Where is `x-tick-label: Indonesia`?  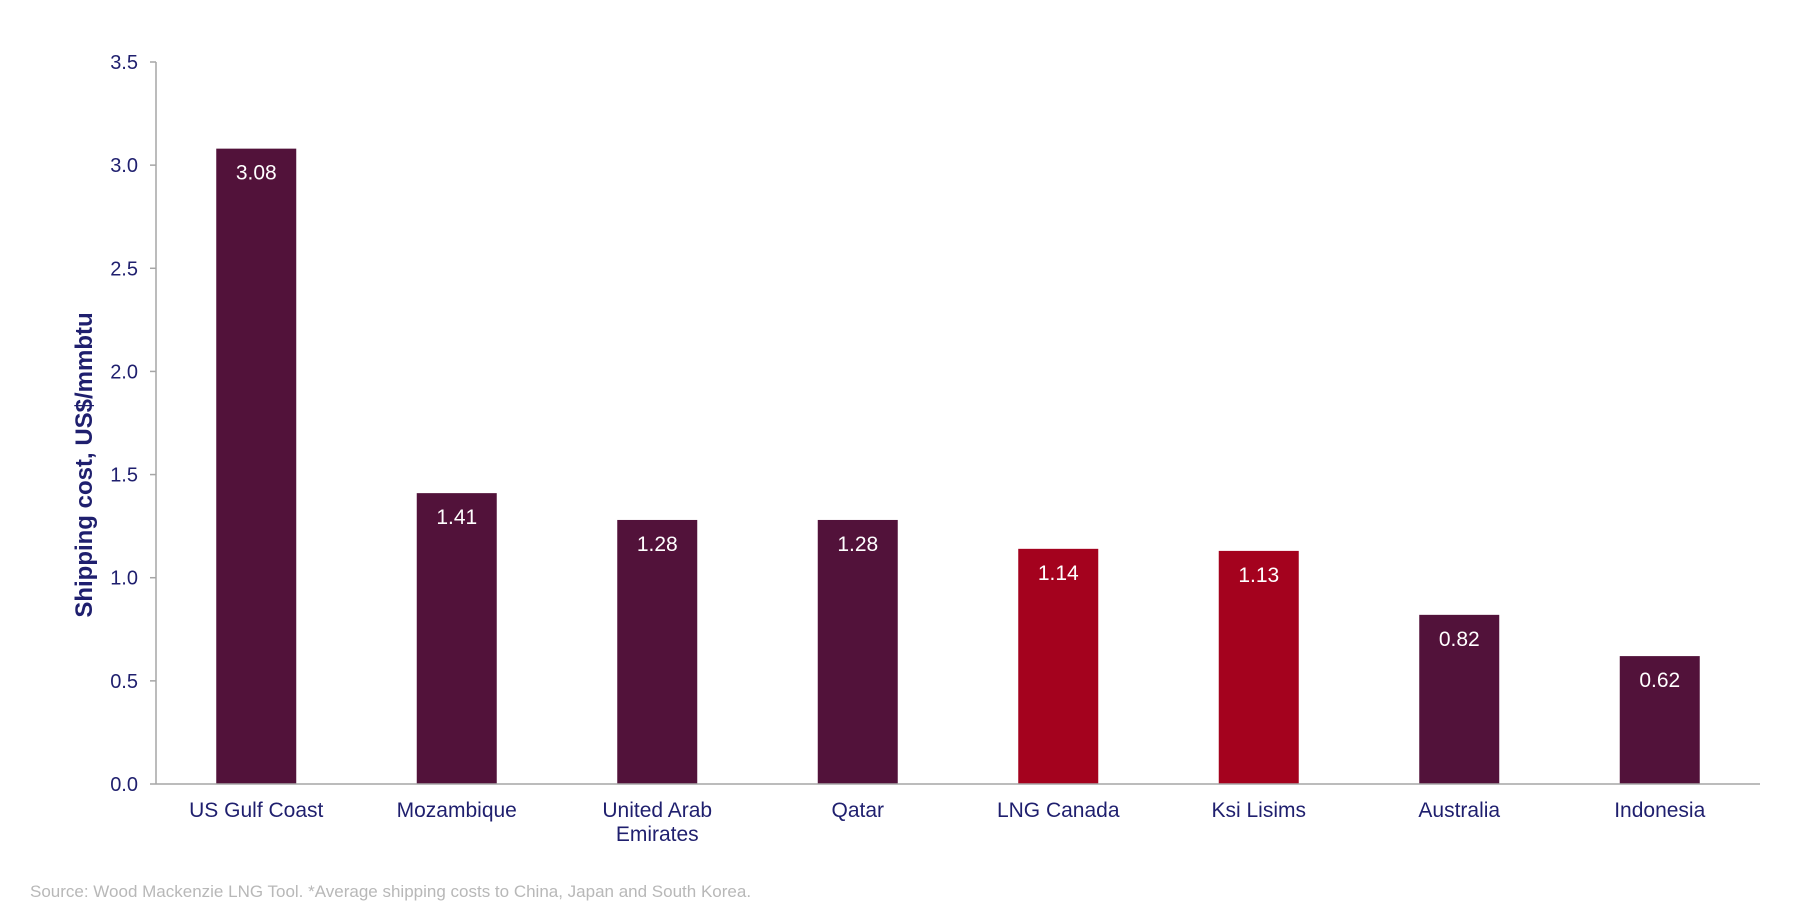 x-tick-label: Indonesia is located at coordinates (1659, 810).